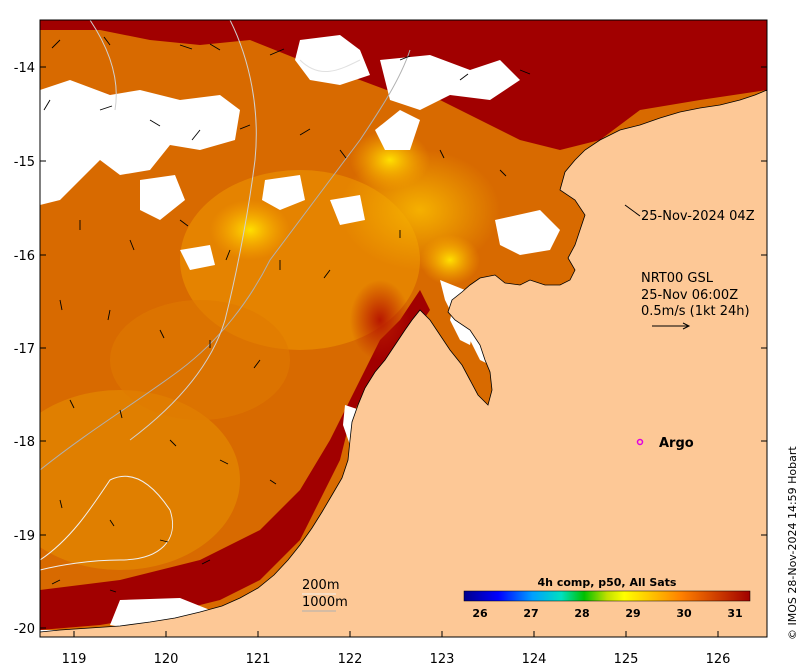 Image resolution: width=810 pixels, height=672 pixels. What do you see at coordinates (24, 629) in the screenshot?
I see `y-tick-label: -20` at bounding box center [24, 629].